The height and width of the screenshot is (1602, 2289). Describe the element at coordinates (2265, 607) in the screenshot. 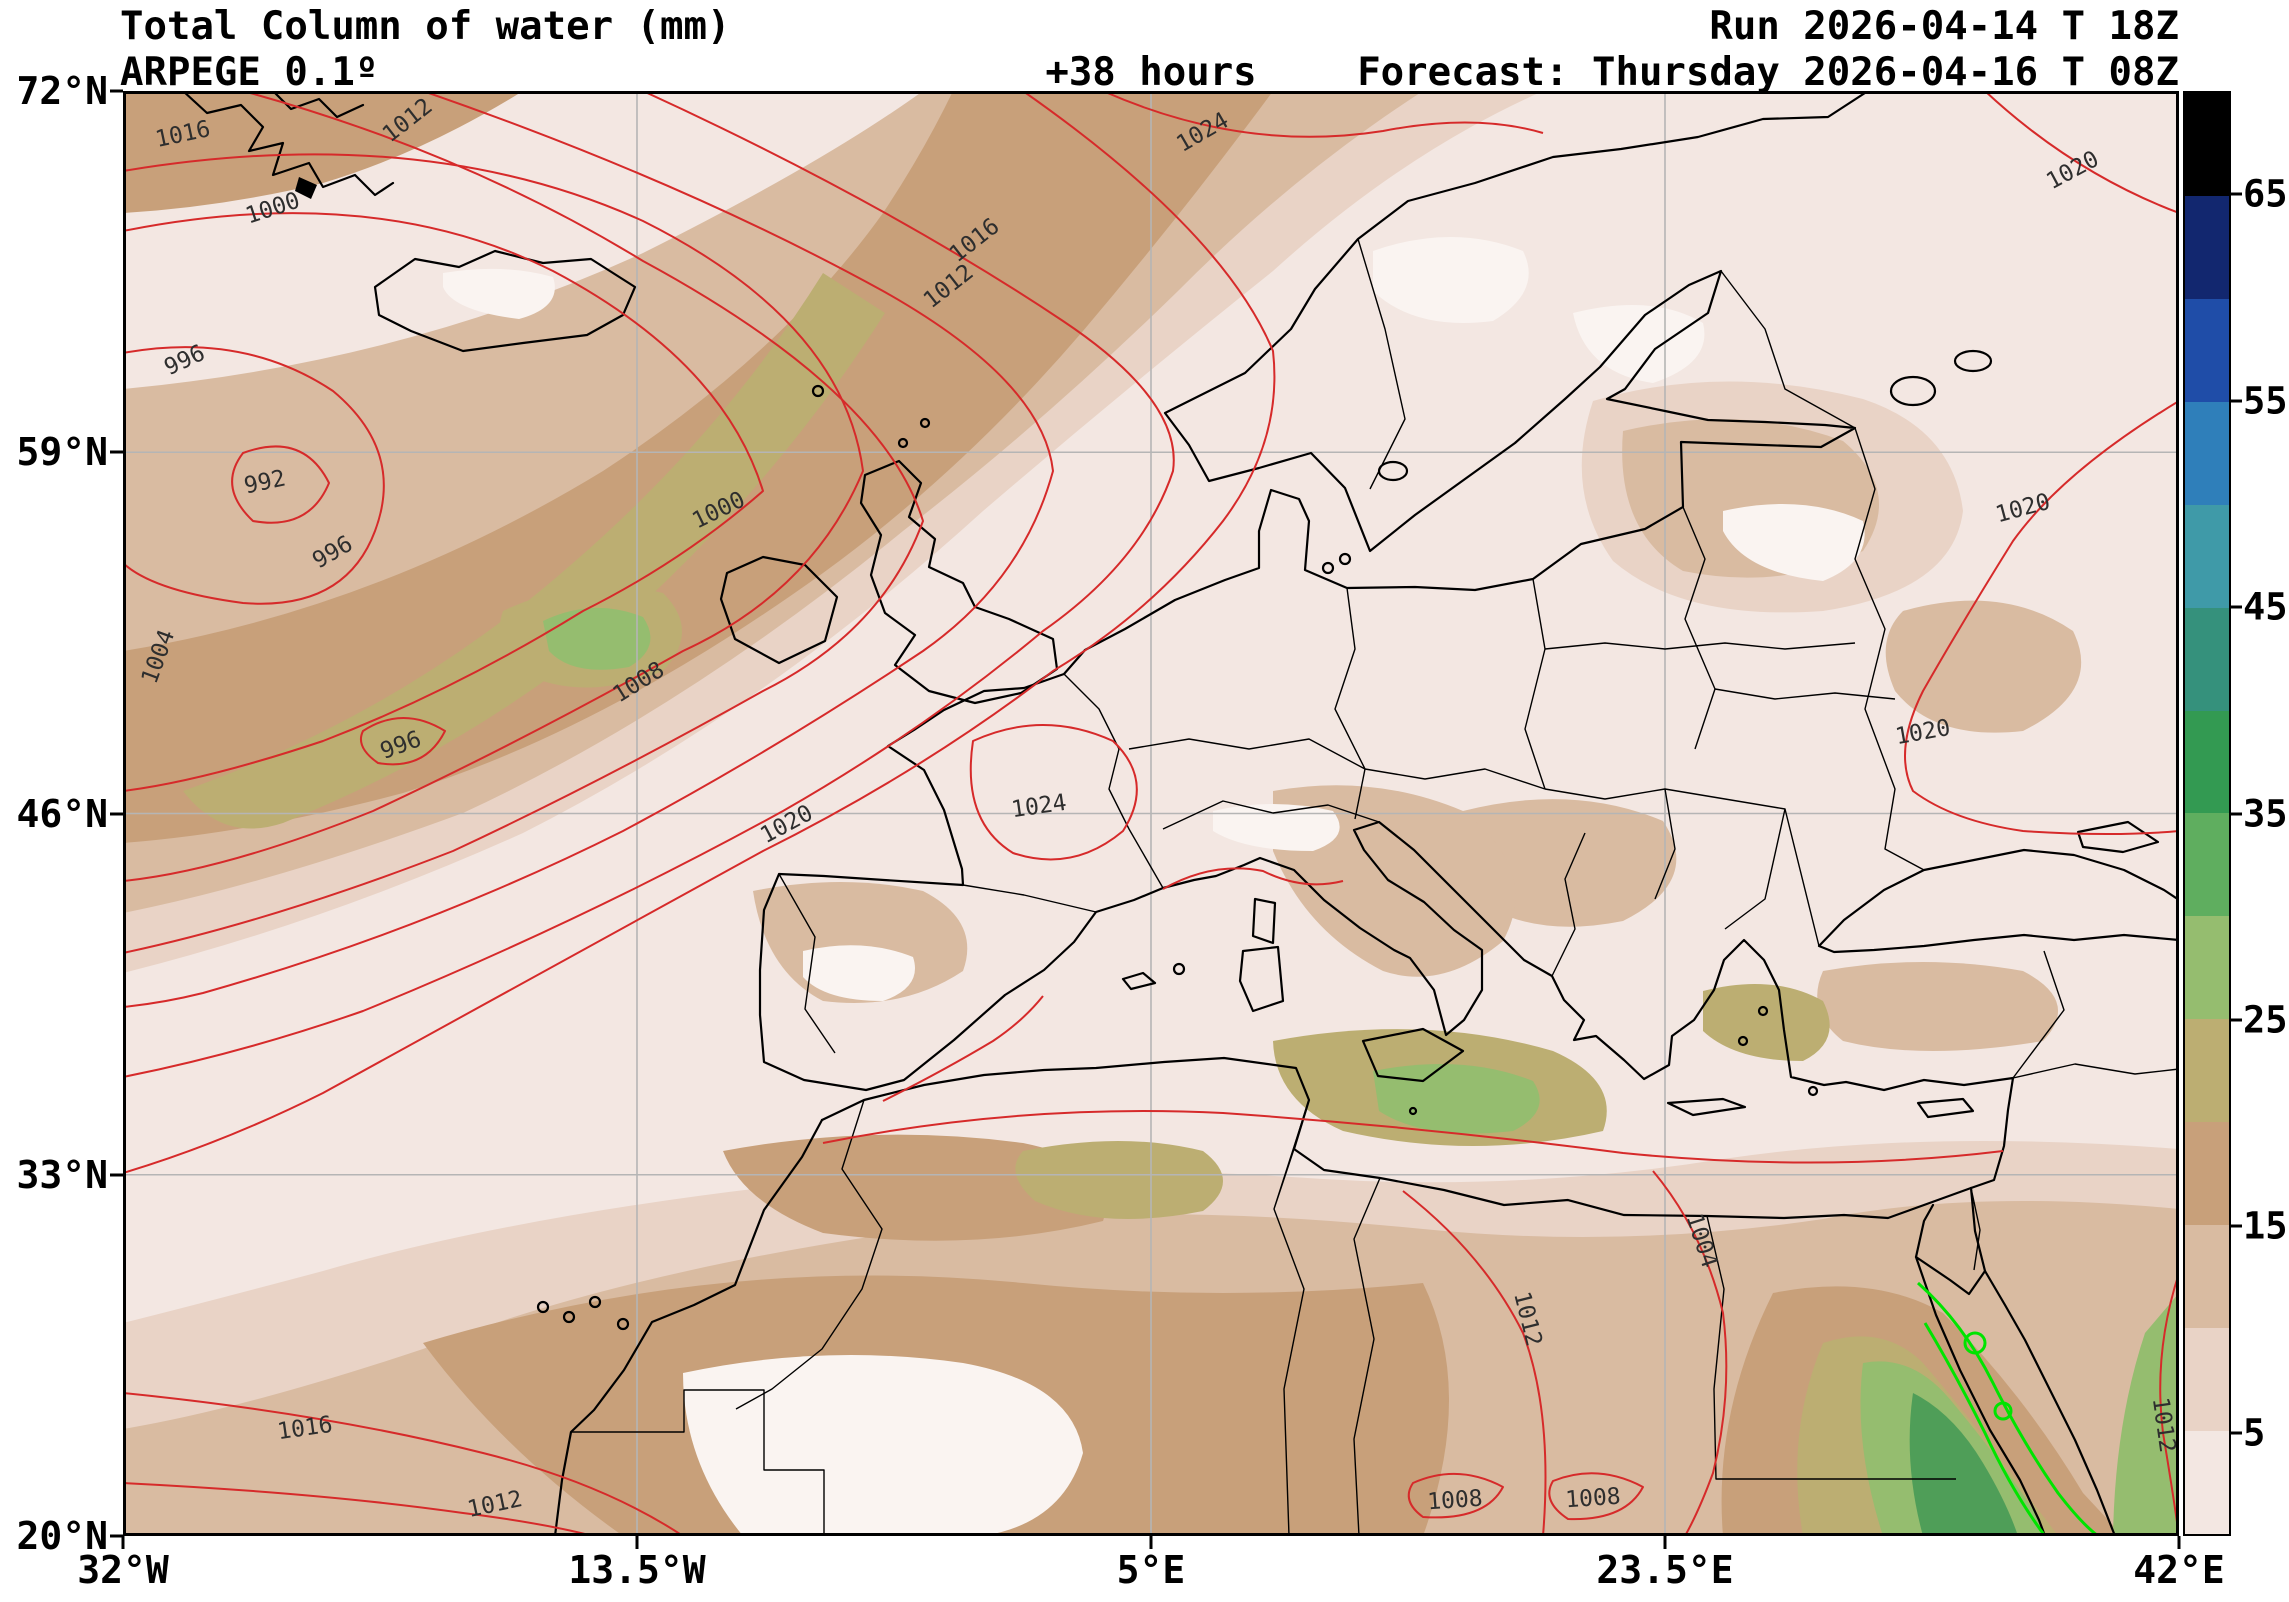

I see `colorbar-tick-label: 45` at that location.